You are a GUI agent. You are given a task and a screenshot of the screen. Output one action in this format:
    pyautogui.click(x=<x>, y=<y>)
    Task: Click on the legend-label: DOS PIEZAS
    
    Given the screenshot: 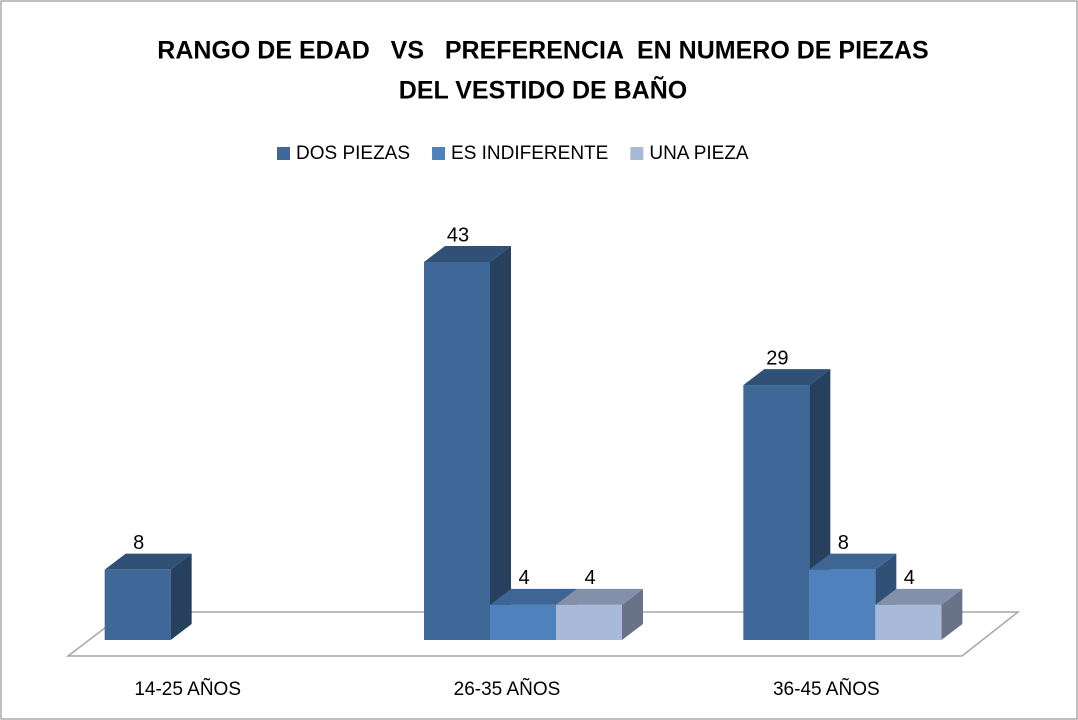 What is the action you would take?
    pyautogui.click(x=353, y=153)
    